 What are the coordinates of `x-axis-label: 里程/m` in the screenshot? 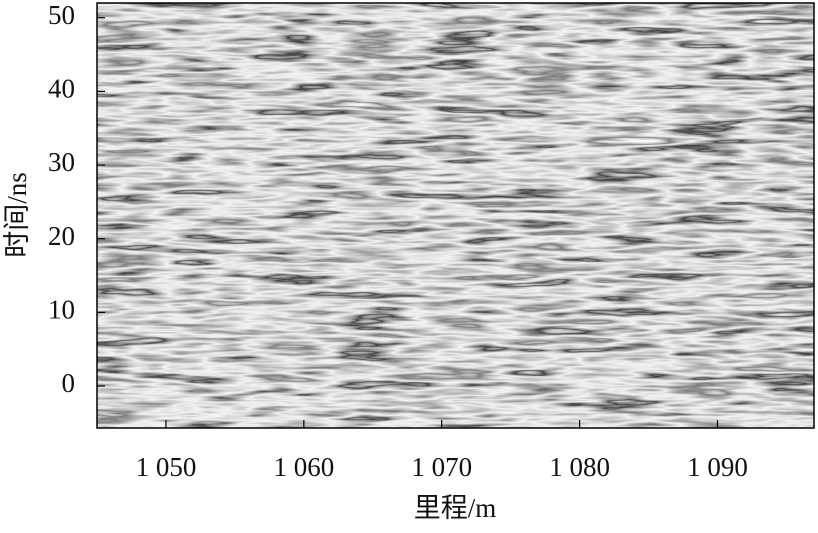 It's located at (455, 508).